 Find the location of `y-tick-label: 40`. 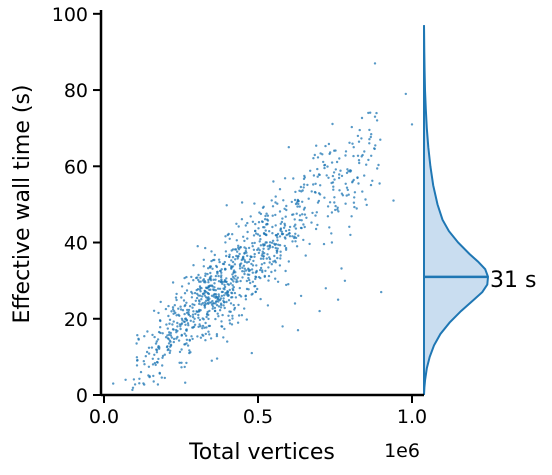

y-tick-label: 40 is located at coordinates (76, 244).